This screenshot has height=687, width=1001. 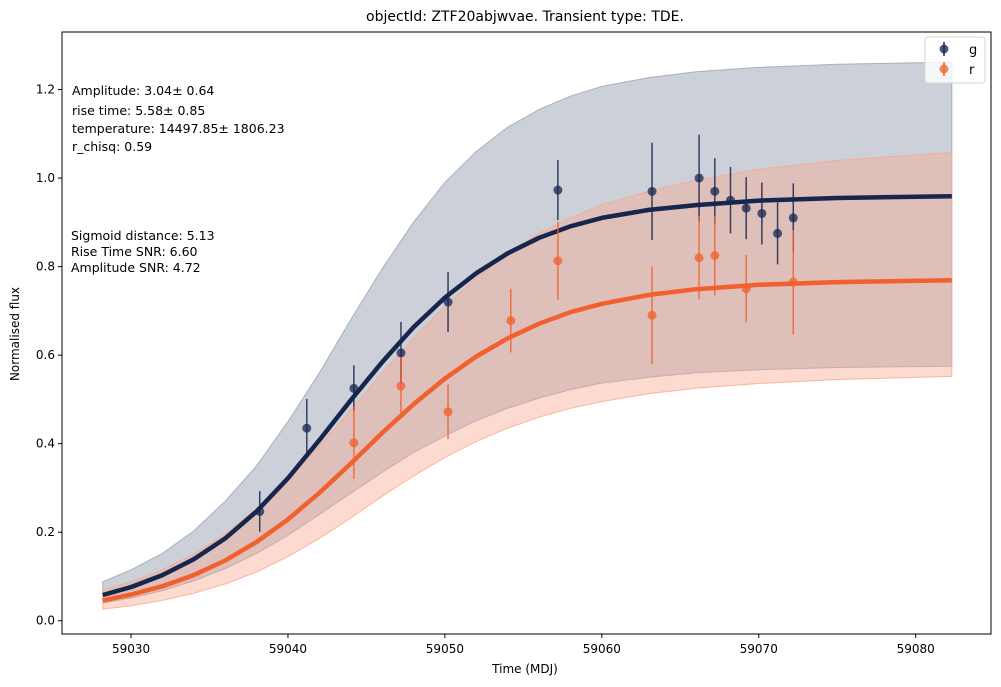 I want to click on y-tick-label: 0.2, so click(x=45, y=532).